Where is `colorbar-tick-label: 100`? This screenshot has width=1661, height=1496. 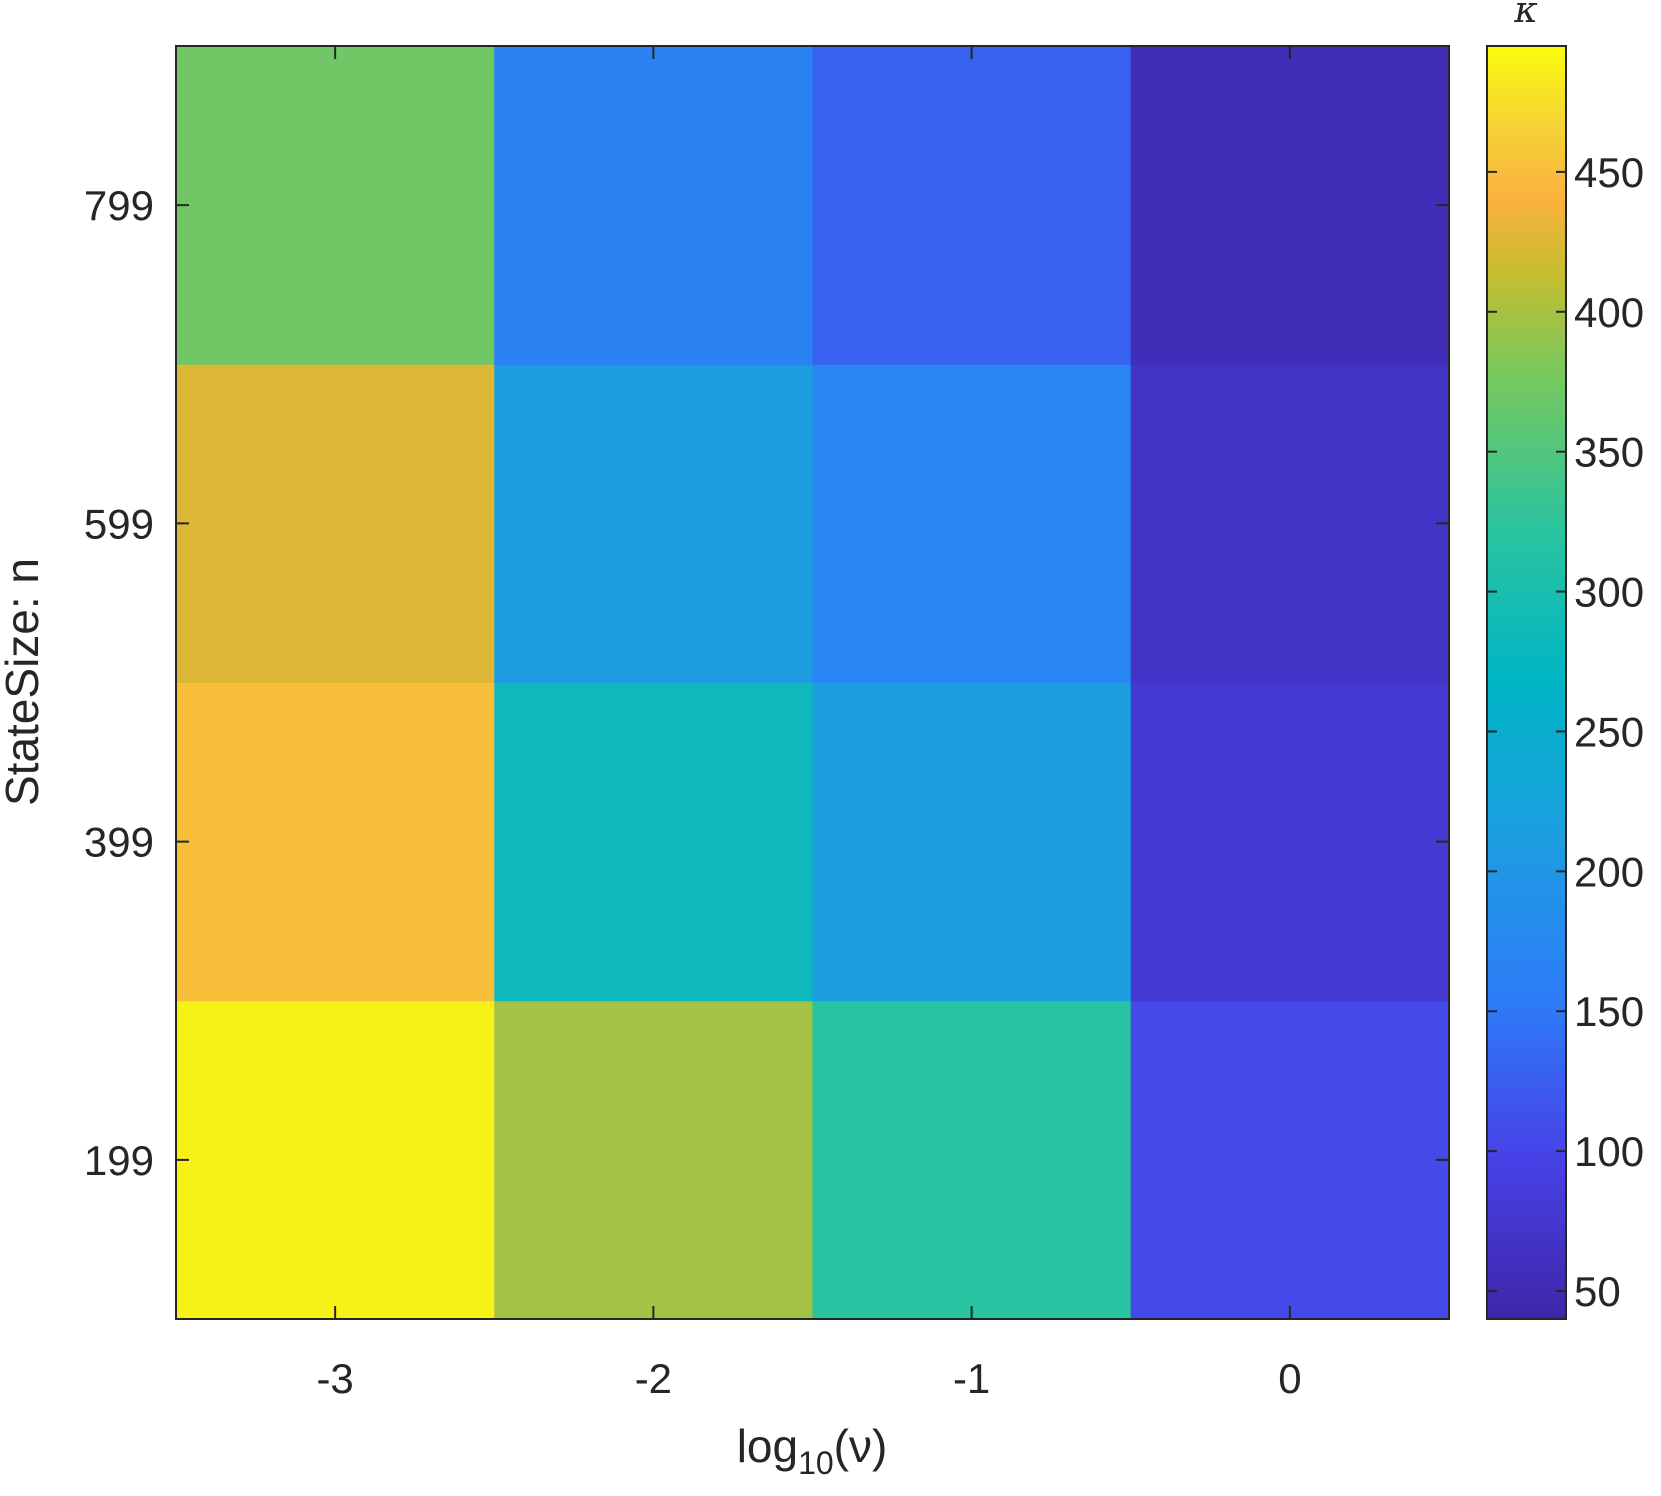 colorbar-tick-label: 100 is located at coordinates (1609, 1151).